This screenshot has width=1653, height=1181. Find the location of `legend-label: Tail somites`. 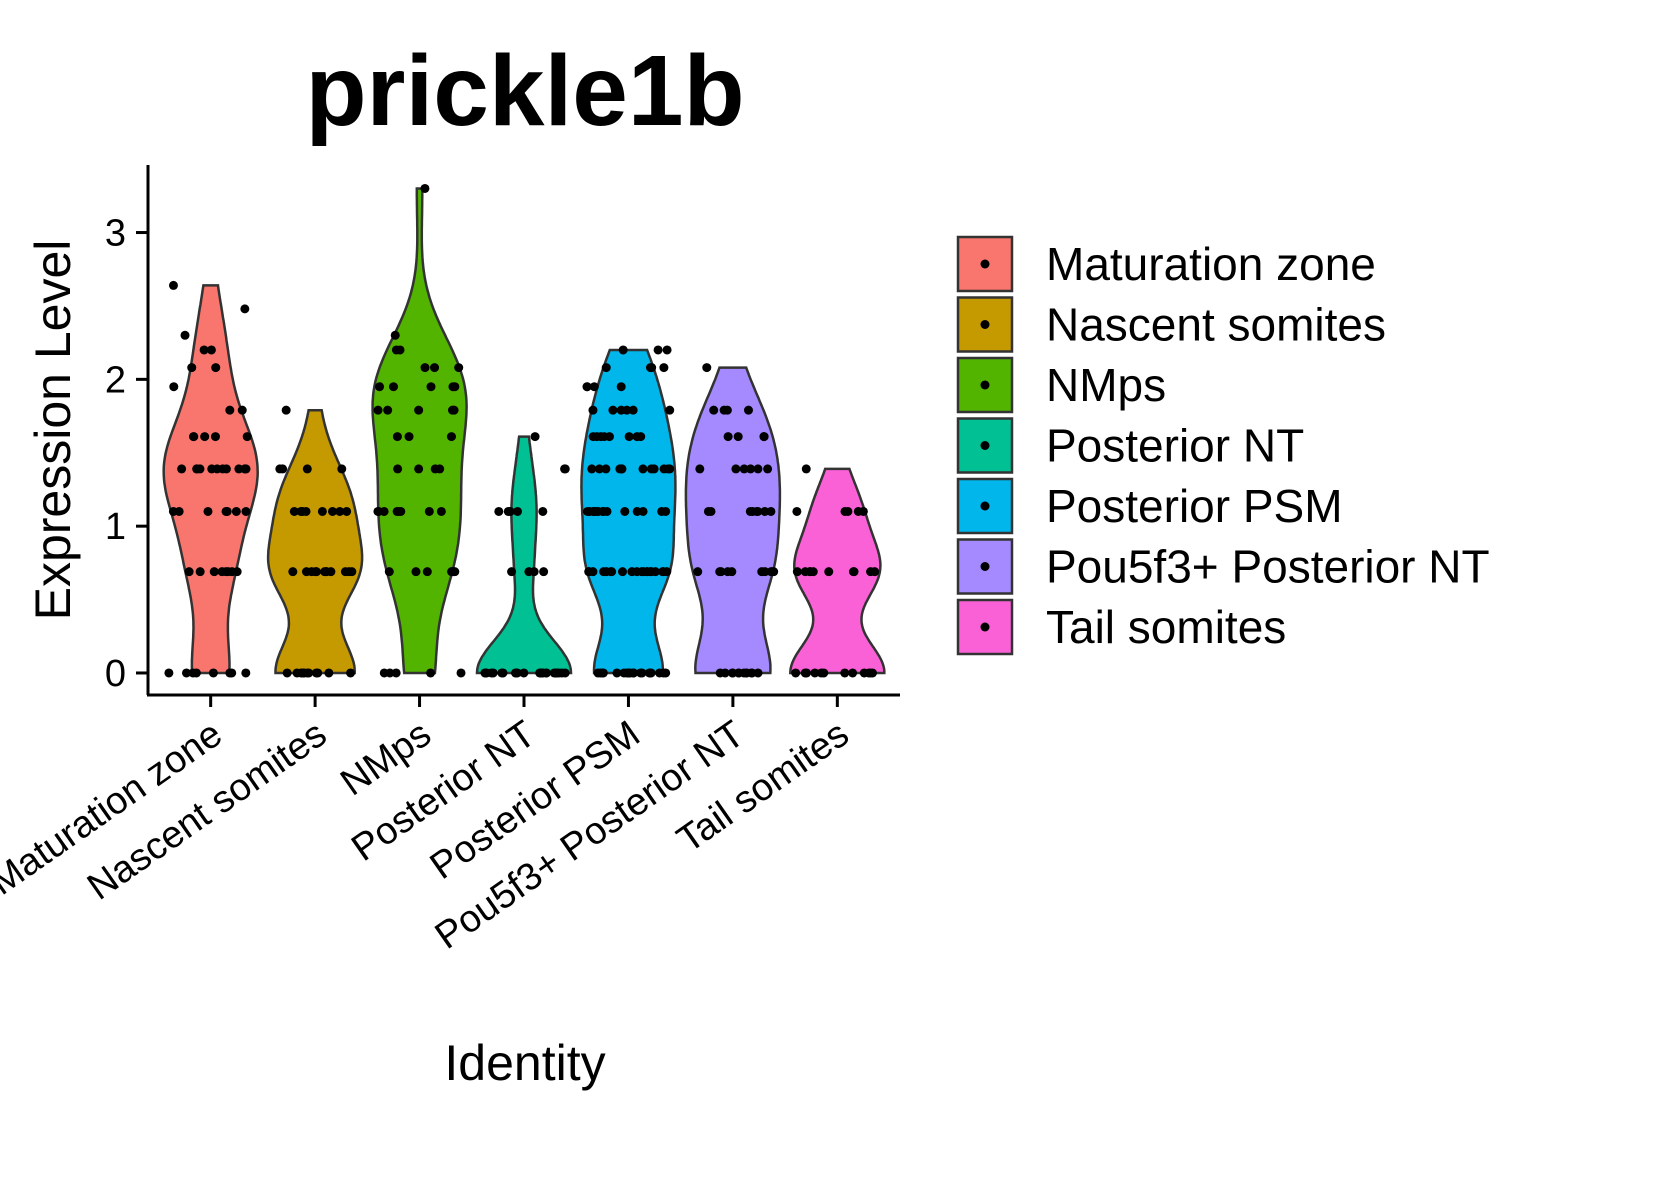

legend-label: Tail somites is located at coordinates (1166, 627).